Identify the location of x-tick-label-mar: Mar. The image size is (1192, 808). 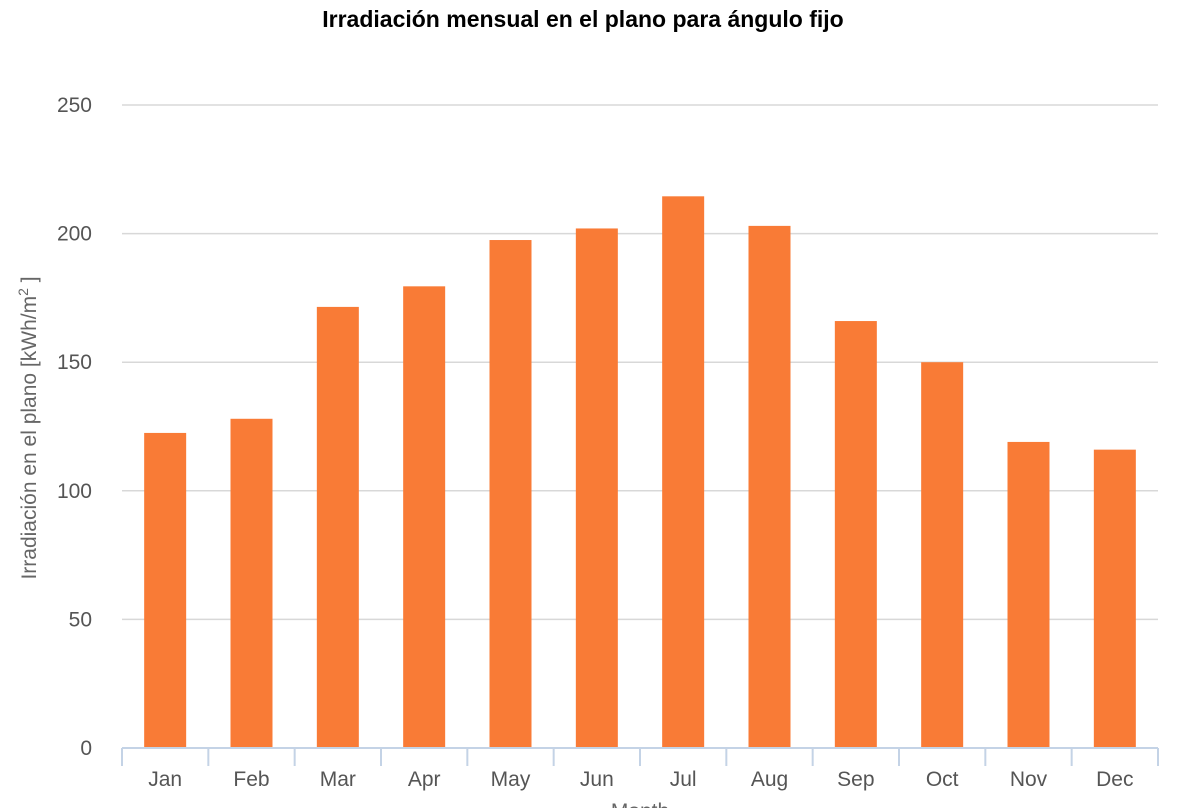
(338, 779).